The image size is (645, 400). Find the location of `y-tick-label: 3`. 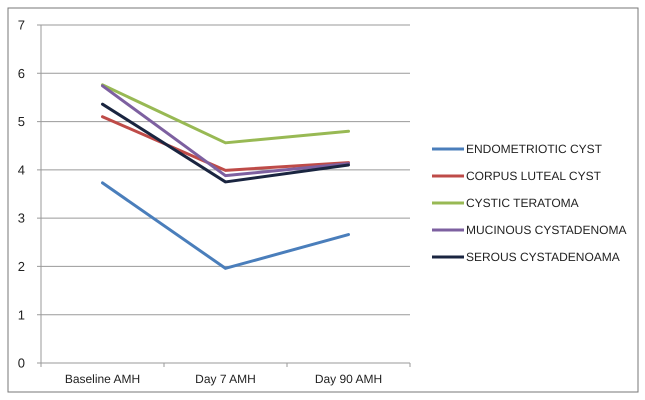

y-tick-label: 3 is located at coordinates (21, 218).